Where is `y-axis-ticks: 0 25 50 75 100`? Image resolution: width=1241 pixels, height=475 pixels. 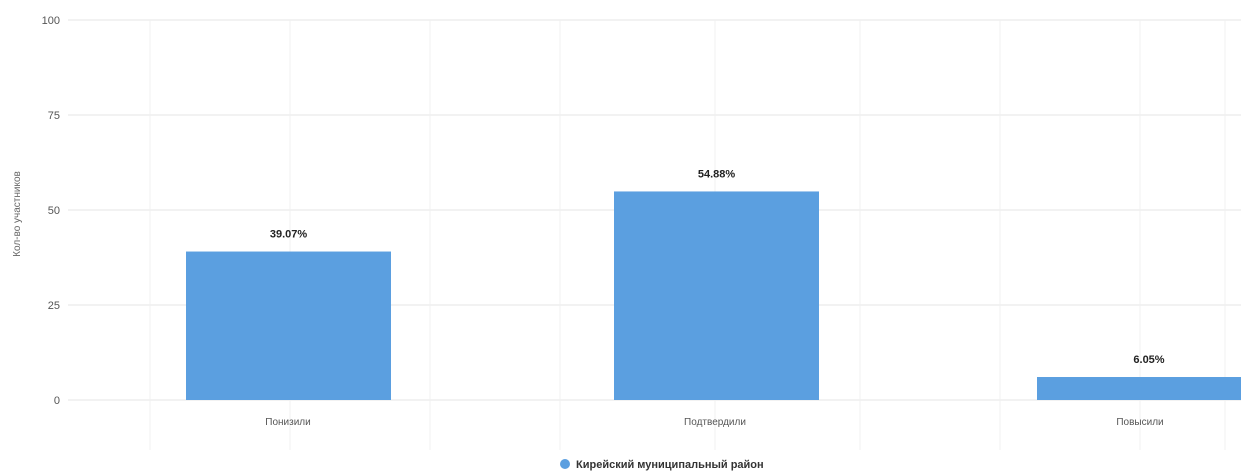 y-axis-ticks: 0 25 50 75 100 is located at coordinates (51, 211).